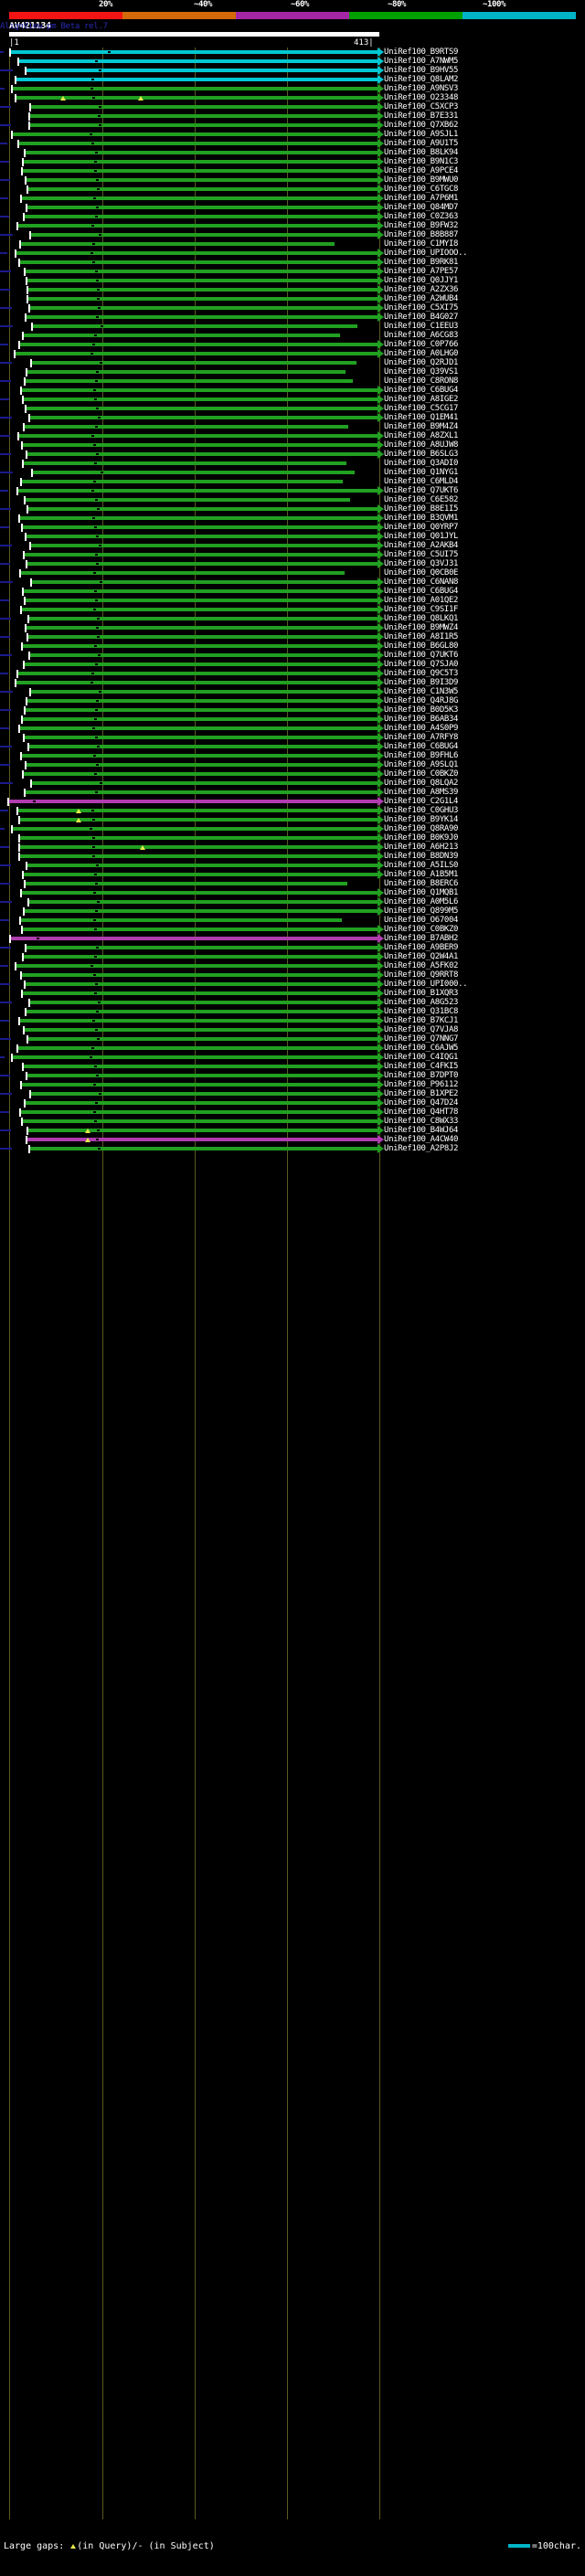 This screenshot has height=2576, width=585. I want to click on hit-accession-label: UniRef100_C5CG17, so click(422, 408).